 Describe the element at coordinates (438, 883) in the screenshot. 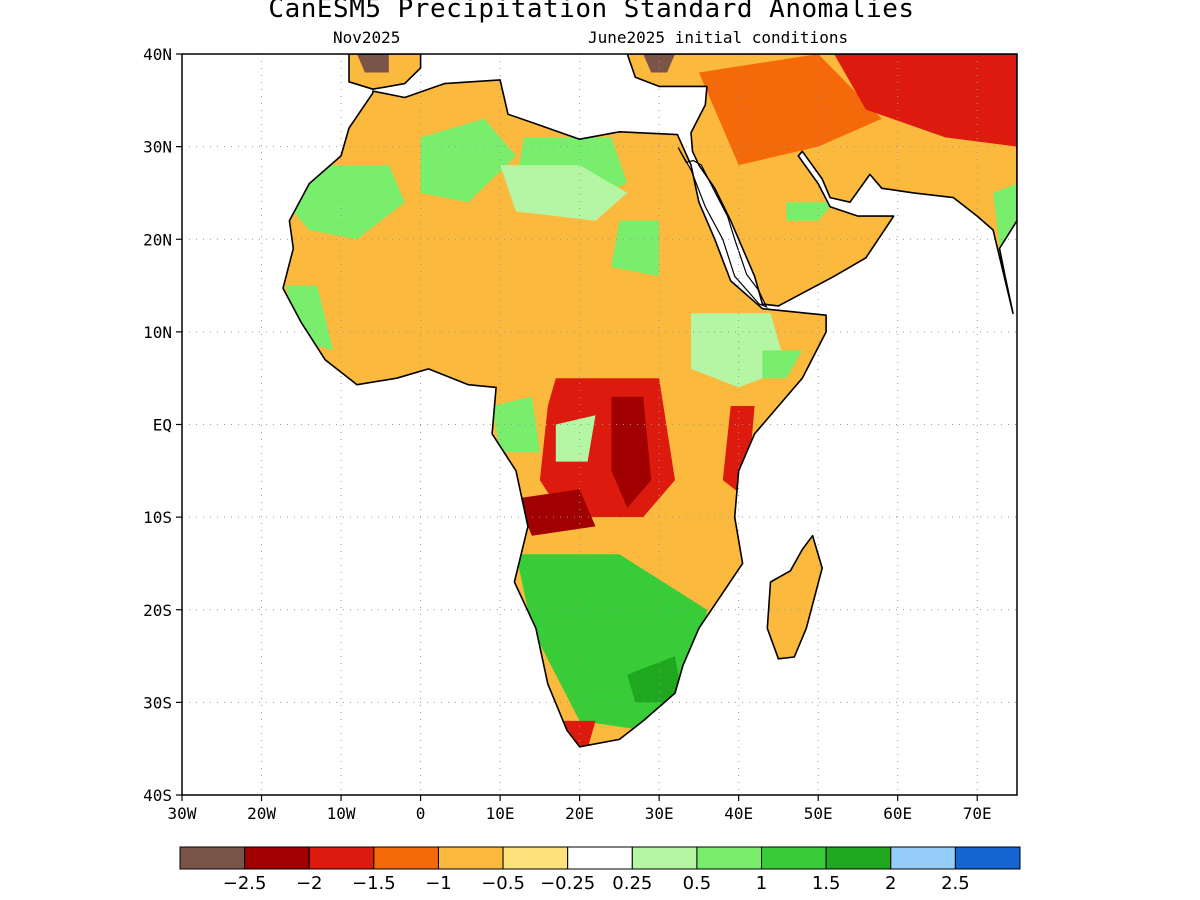

I see `colorbar-label: −1` at that location.